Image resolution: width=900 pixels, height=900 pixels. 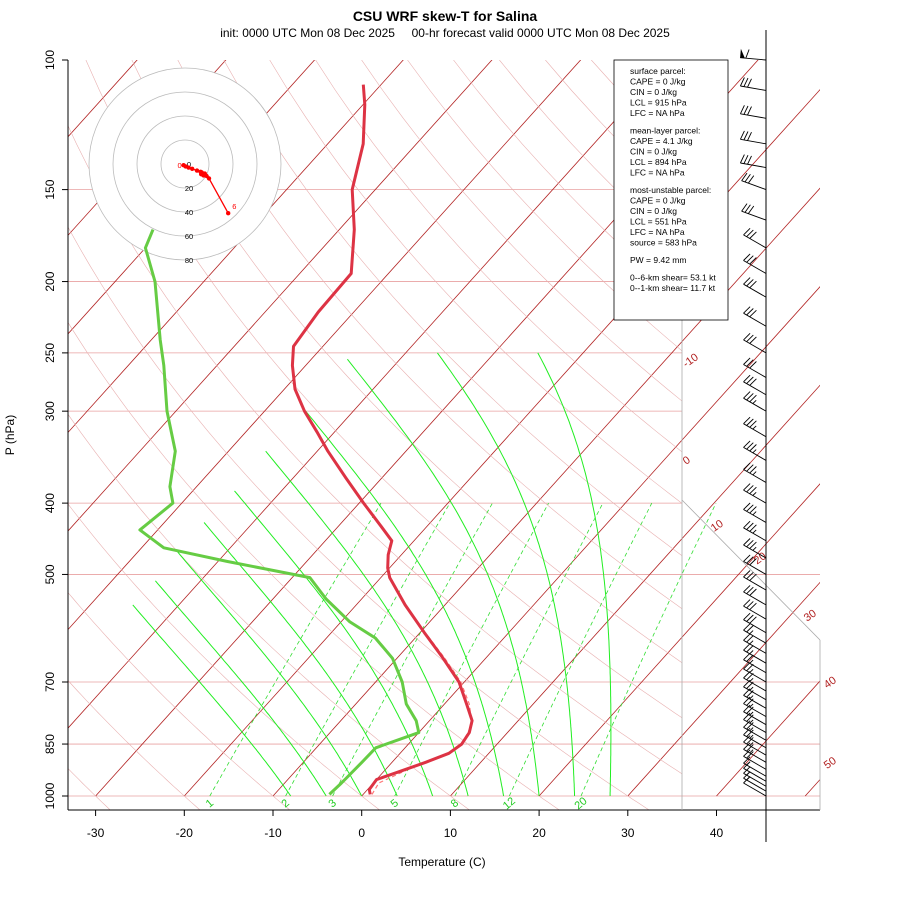 I want to click on wind-barbs, so click(x=753, y=422).